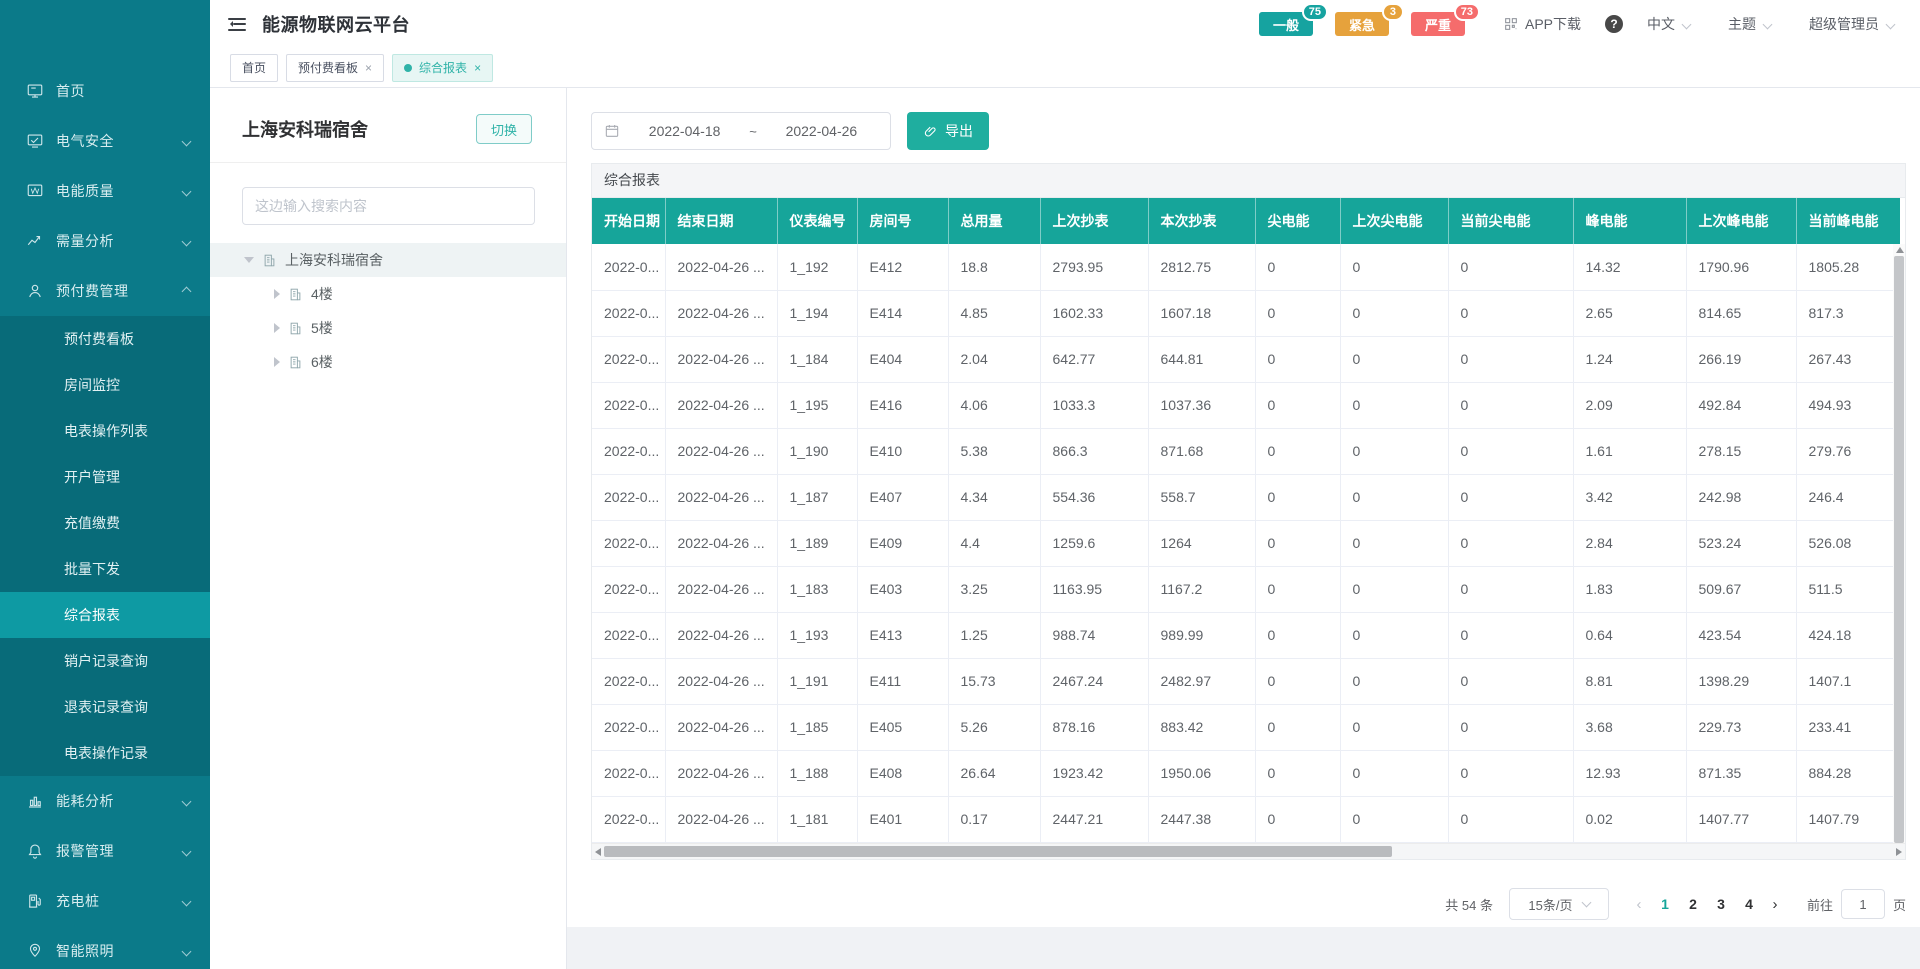  I want to click on help-icon: ?, so click(1614, 24).